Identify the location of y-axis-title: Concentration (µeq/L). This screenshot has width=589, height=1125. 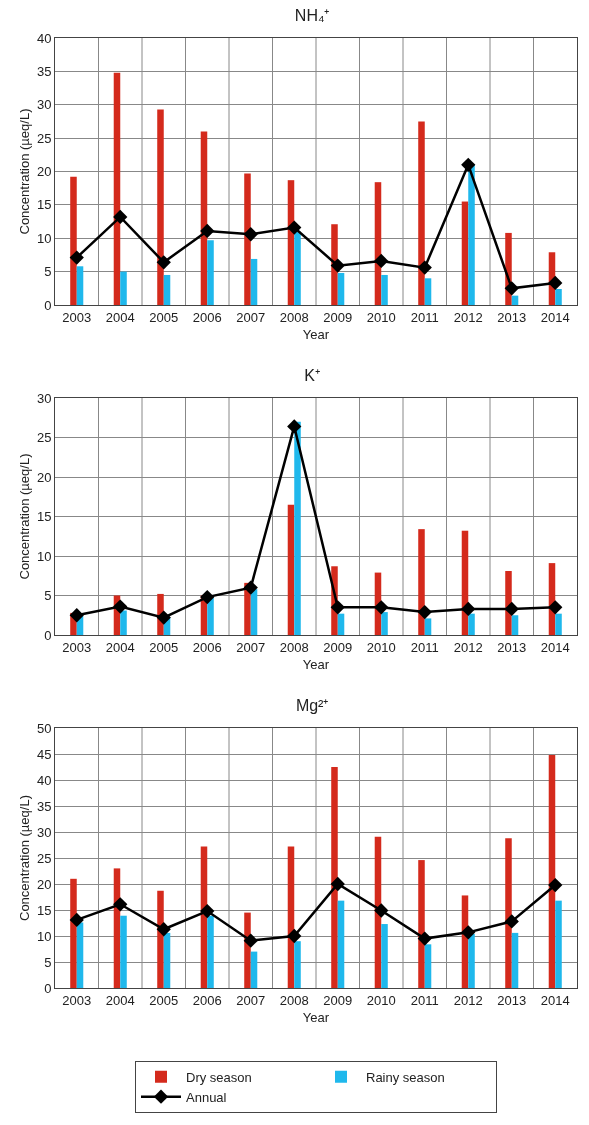
(24, 858).